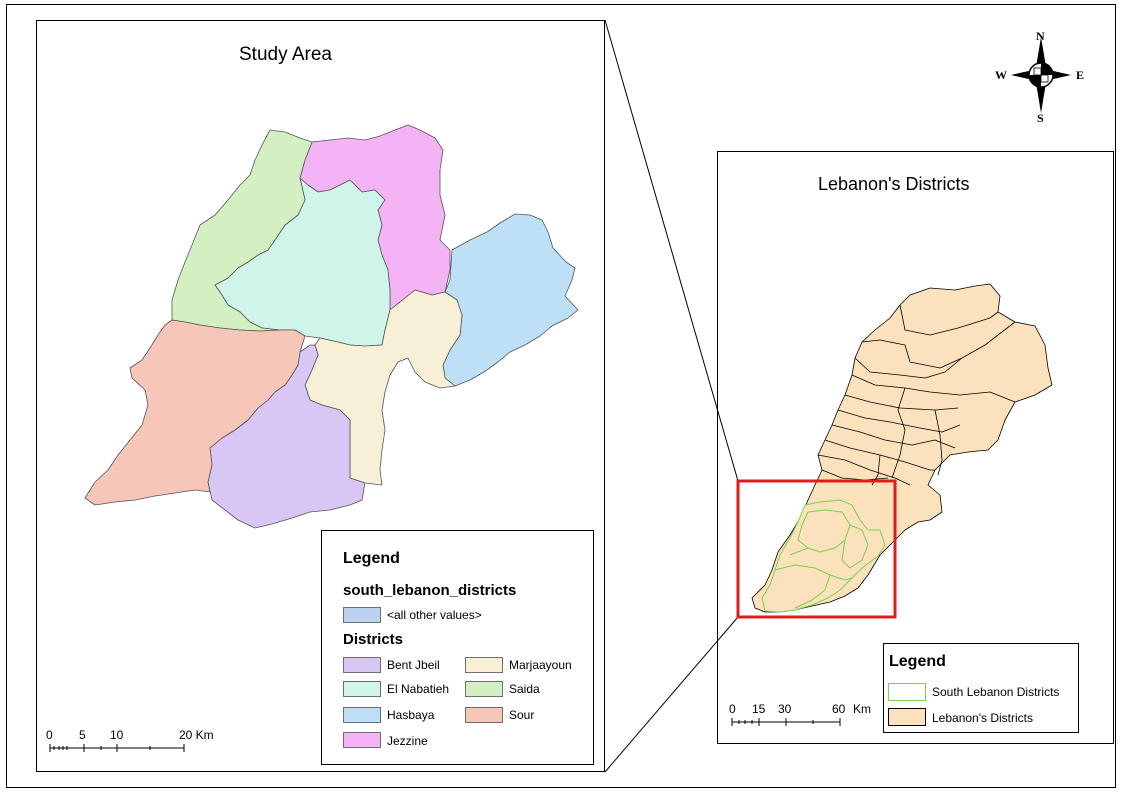 The width and height of the screenshot is (1123, 794). What do you see at coordinates (671, 250) in the screenshot?
I see `connector-line-top` at bounding box center [671, 250].